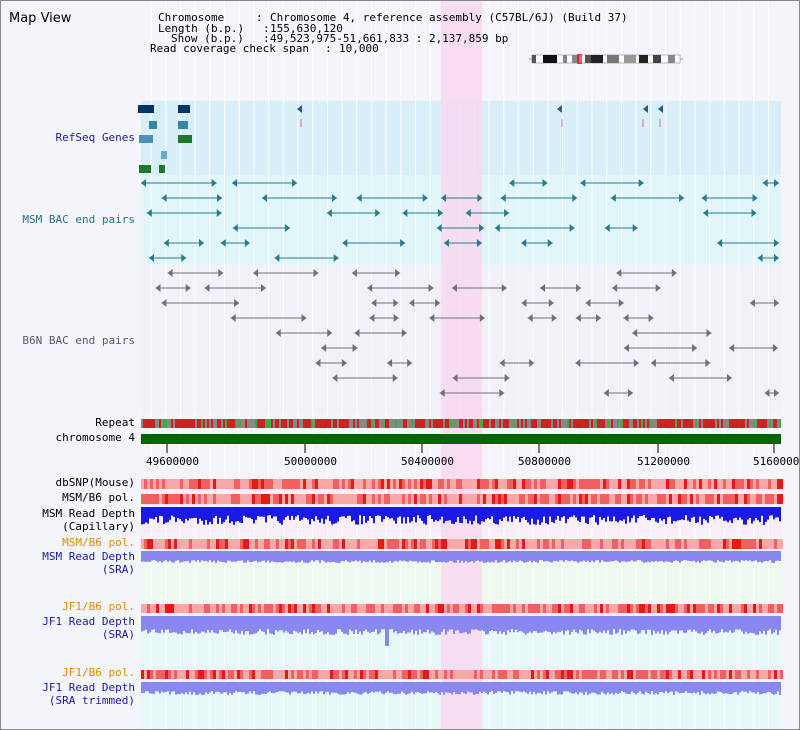  I want to click on track-label-jf1-b6-pol-2: JF1/B6 pol., so click(98, 672).